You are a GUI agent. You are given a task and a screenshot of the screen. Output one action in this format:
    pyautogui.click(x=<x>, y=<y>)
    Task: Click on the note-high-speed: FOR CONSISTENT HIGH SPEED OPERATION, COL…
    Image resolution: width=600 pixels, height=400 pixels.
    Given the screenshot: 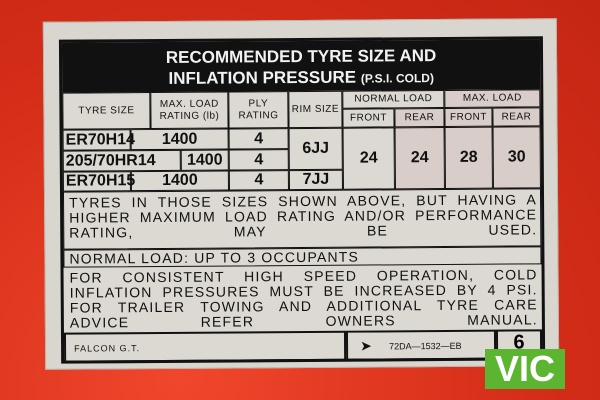 What is the action you would take?
    pyautogui.click(x=303, y=298)
    